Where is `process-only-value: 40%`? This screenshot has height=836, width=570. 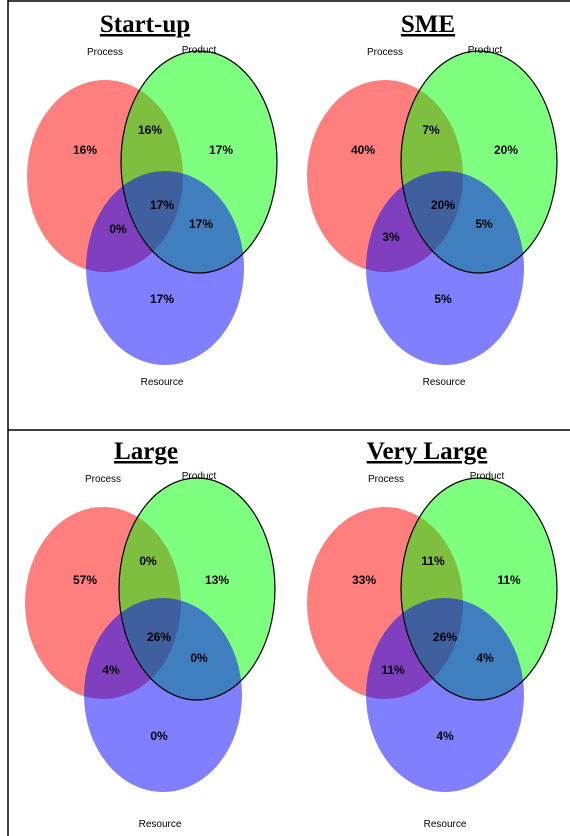
process-only-value: 40% is located at coordinates (363, 150).